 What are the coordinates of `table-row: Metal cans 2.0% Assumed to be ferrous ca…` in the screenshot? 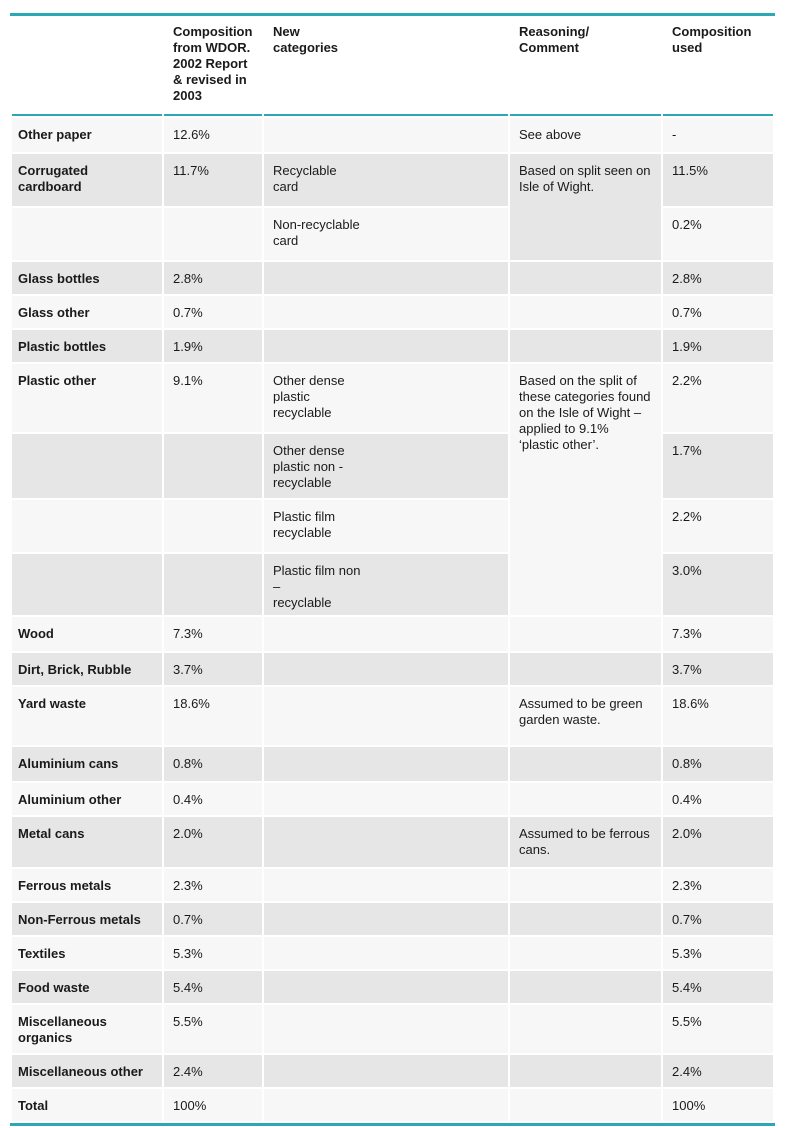 It's located at (392, 842).